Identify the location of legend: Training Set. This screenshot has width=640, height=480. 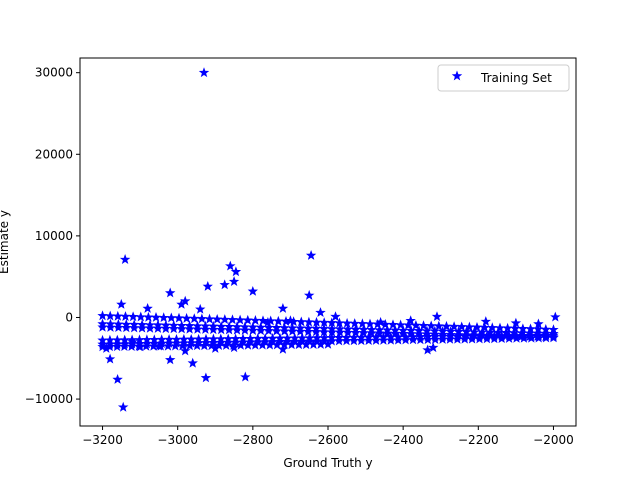
(503, 78).